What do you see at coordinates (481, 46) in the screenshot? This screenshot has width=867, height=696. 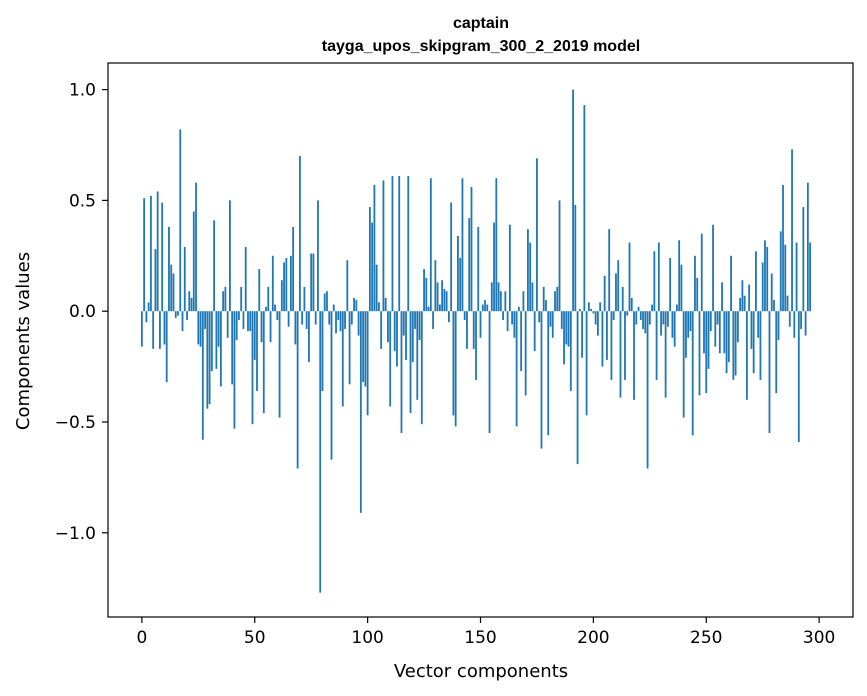 I see `chart-subtitle: tayga_upos_skipgram_300_2_2019 model` at bounding box center [481, 46].